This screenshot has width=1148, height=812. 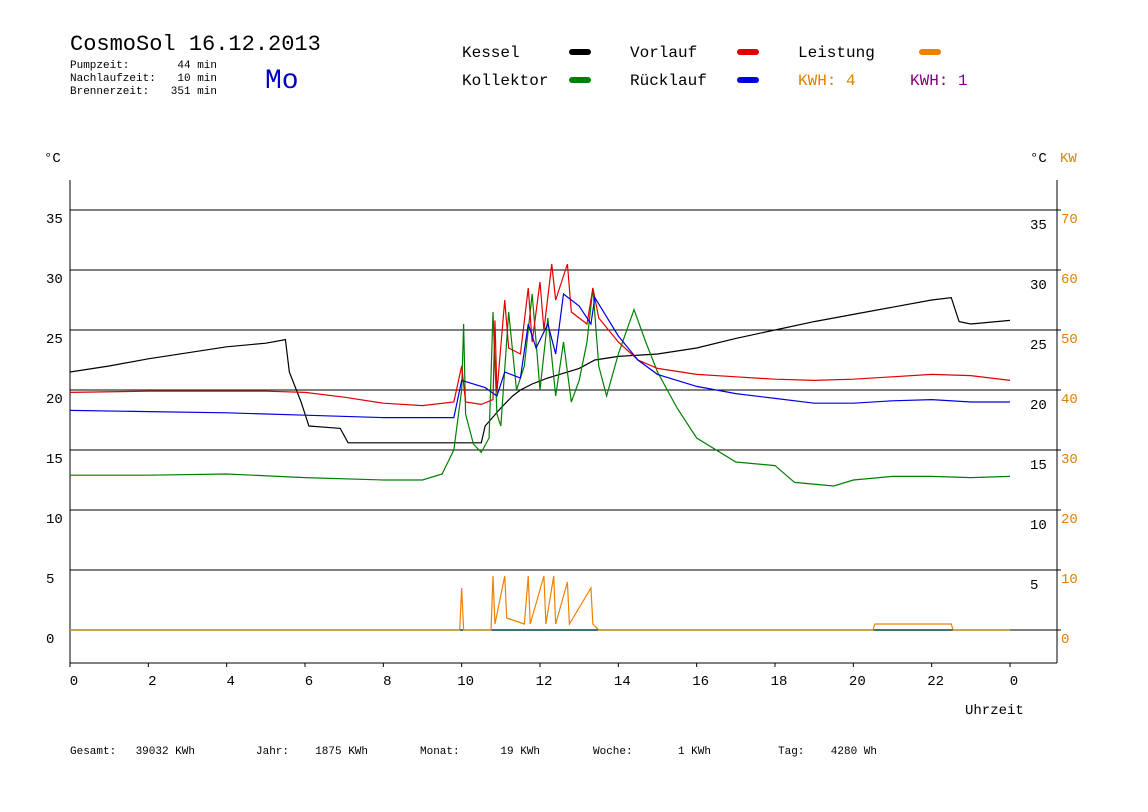 I want to click on legend-label: Rücklauf, so click(x=668, y=81).